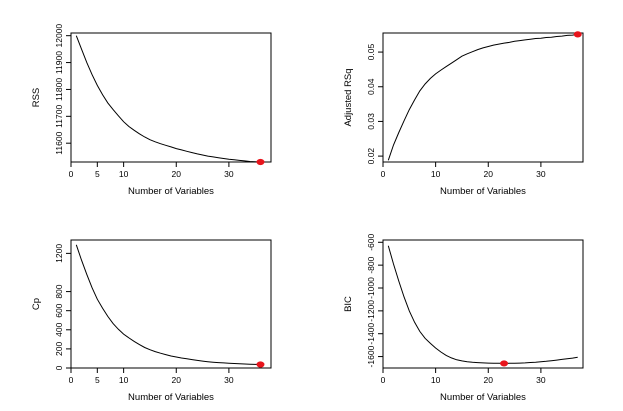 The height and width of the screenshot is (411, 623). I want to click on y-tick-label: 11600, so click(59, 142).